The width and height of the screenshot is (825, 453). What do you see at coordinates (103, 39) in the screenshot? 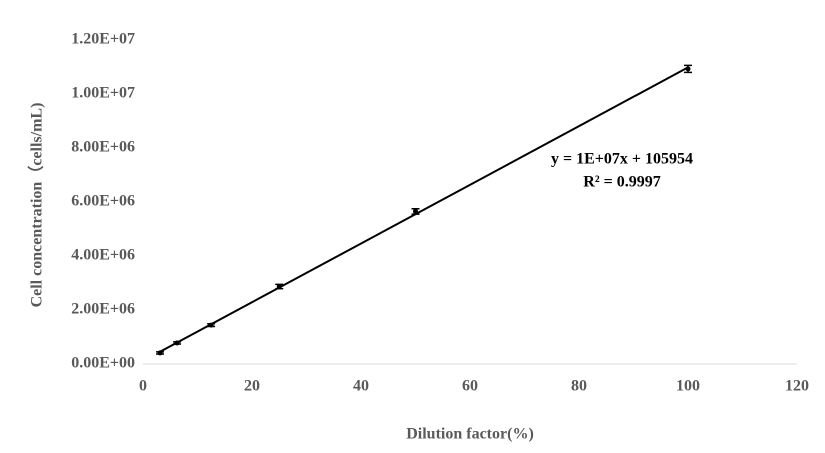
I see `y-tick-label: 1.20E+07` at bounding box center [103, 39].